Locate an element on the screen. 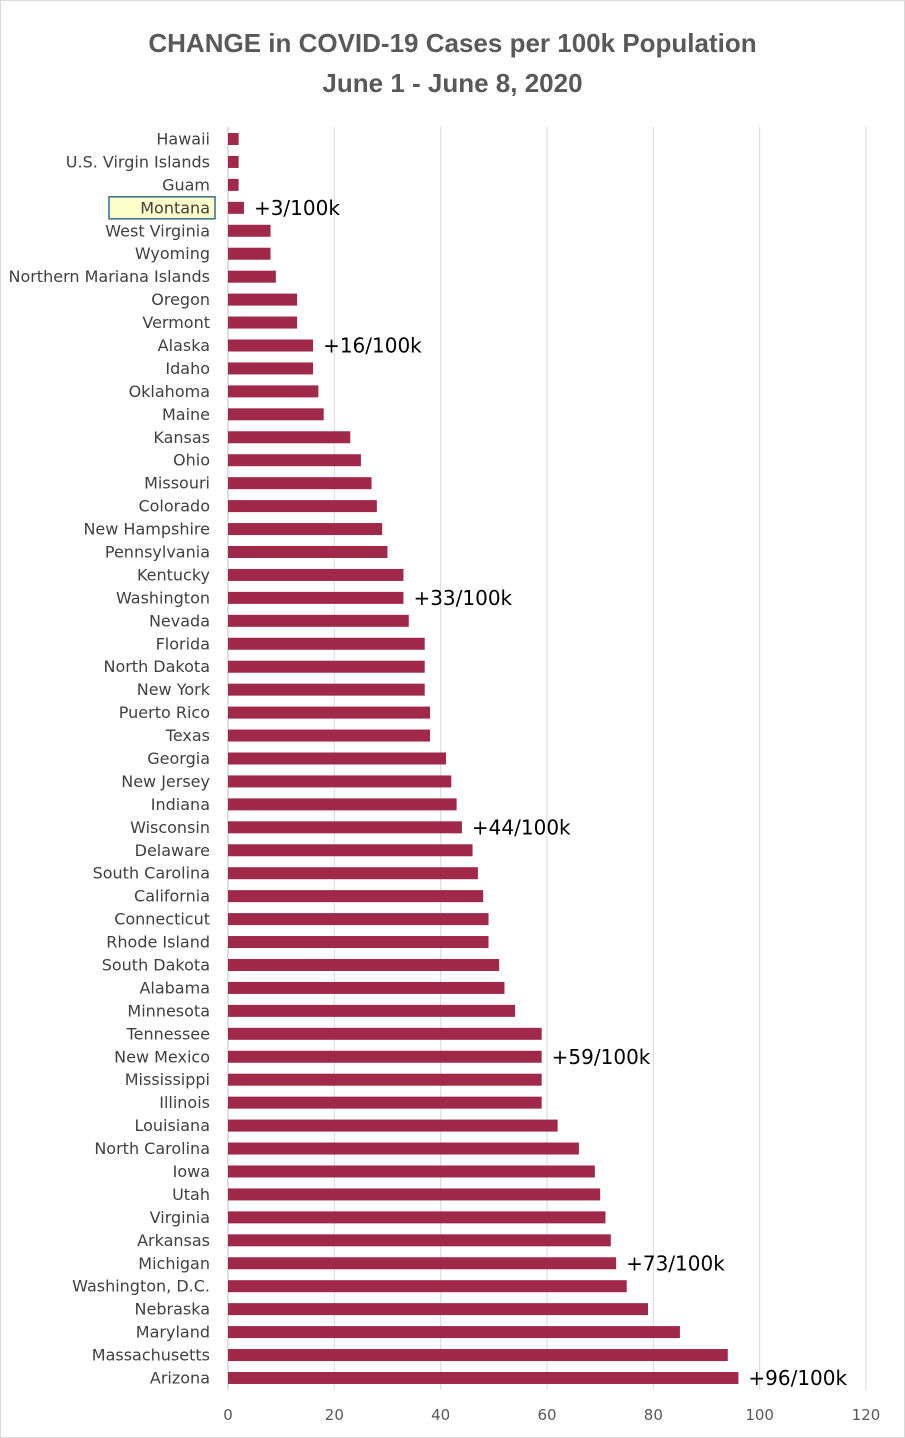  category-label-new-mexico: New Mexico is located at coordinates (162, 1056).